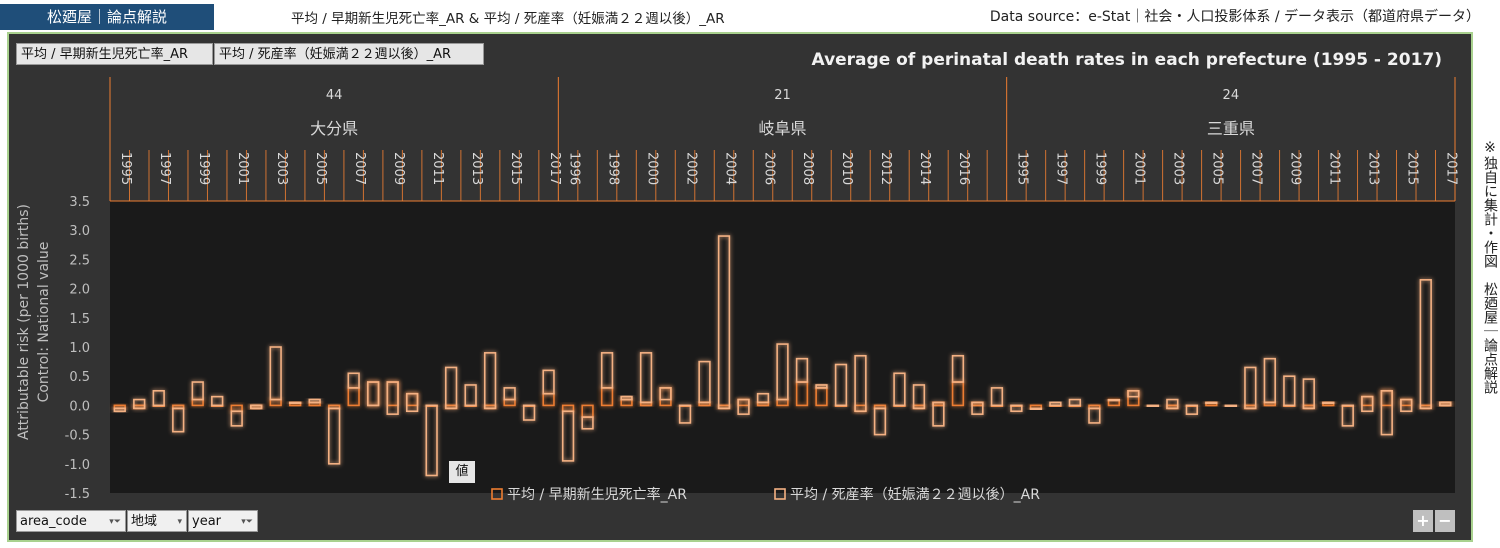 This screenshot has width=1500, height=548. What do you see at coordinates (690, 168) in the screenshot?
I see `year-tick-label: 2002` at bounding box center [690, 168].